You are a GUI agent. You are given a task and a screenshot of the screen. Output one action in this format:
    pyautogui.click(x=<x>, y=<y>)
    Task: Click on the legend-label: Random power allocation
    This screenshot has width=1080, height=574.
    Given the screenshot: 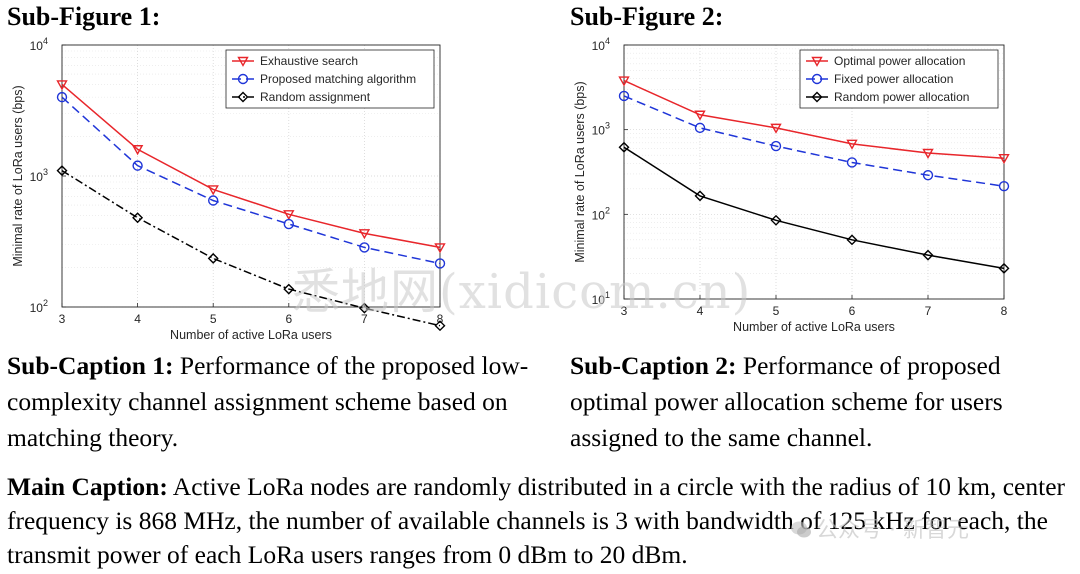 What is the action you would take?
    pyautogui.click(x=901, y=97)
    